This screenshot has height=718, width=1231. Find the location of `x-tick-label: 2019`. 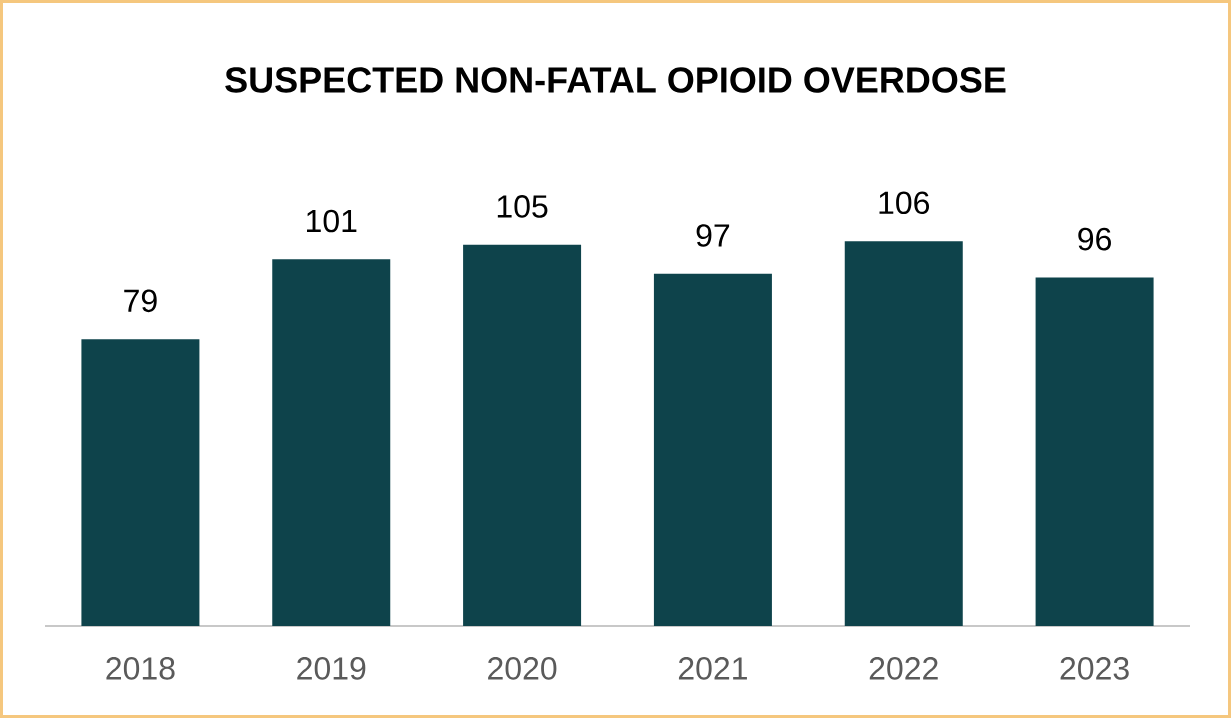

x-tick-label: 2019 is located at coordinates (331, 668).